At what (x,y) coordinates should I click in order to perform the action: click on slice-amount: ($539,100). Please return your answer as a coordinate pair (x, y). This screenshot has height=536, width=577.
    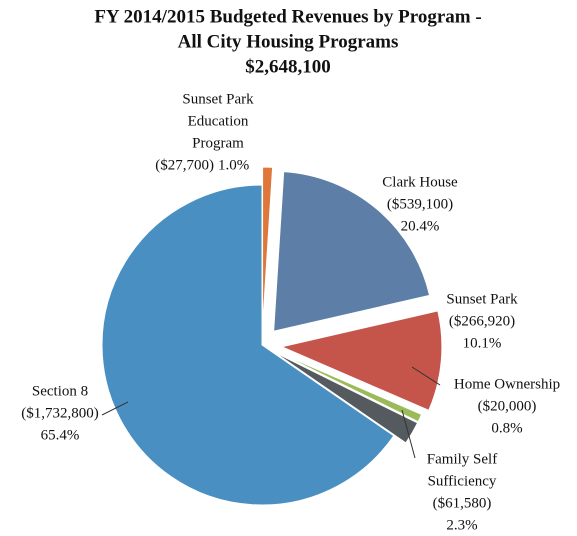
    Looking at the image, I should click on (420, 204).